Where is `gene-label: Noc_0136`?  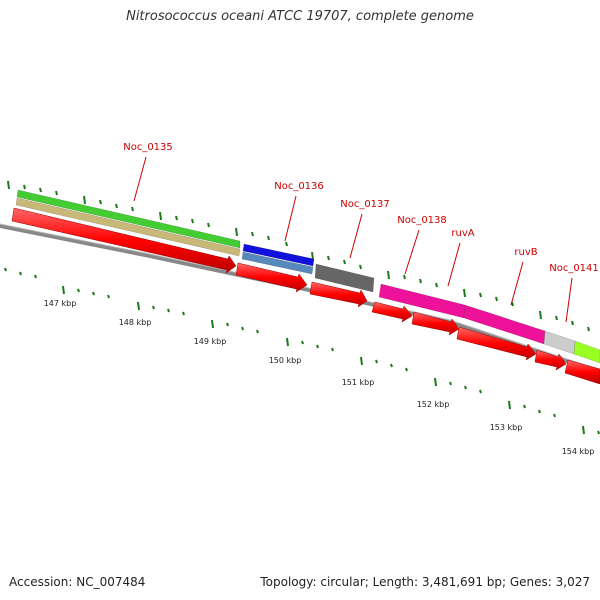
gene-label: Noc_0136 is located at coordinates (299, 186).